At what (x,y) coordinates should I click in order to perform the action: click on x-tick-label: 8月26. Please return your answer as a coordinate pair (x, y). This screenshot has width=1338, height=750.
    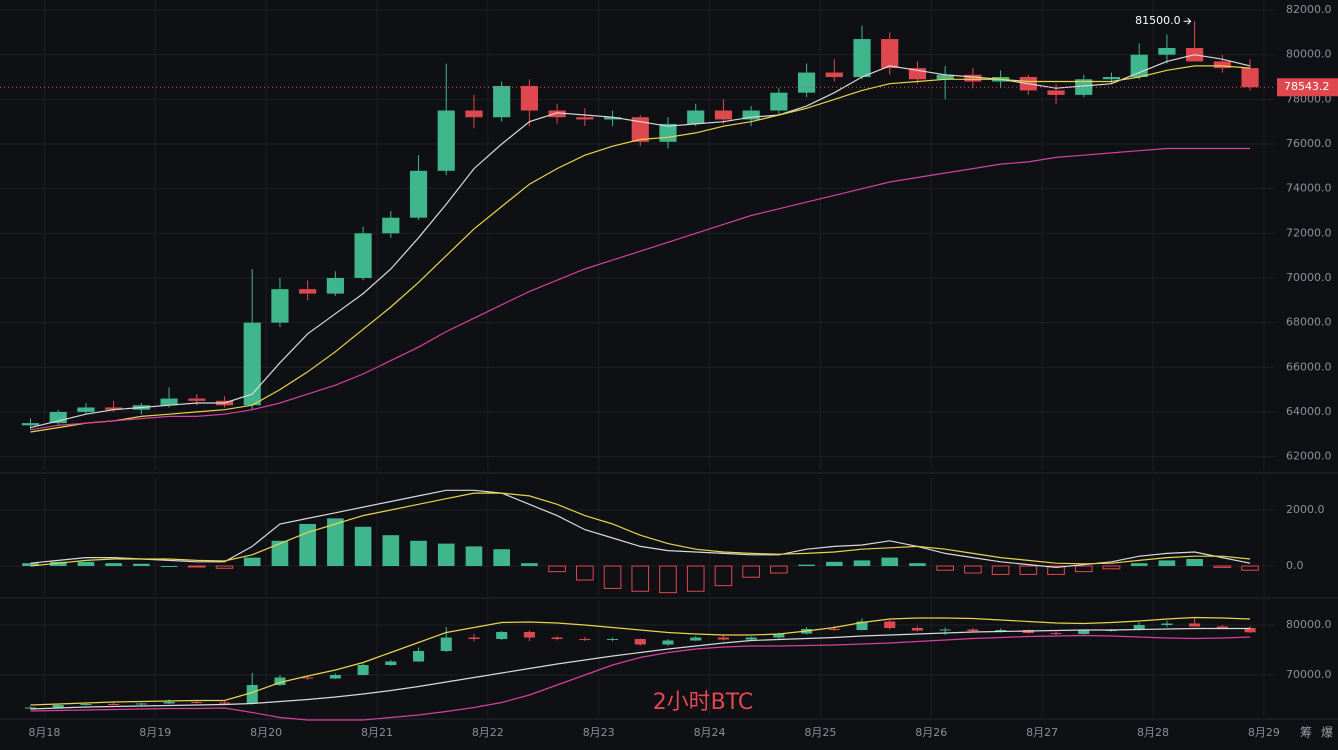
    Looking at the image, I should click on (931, 732).